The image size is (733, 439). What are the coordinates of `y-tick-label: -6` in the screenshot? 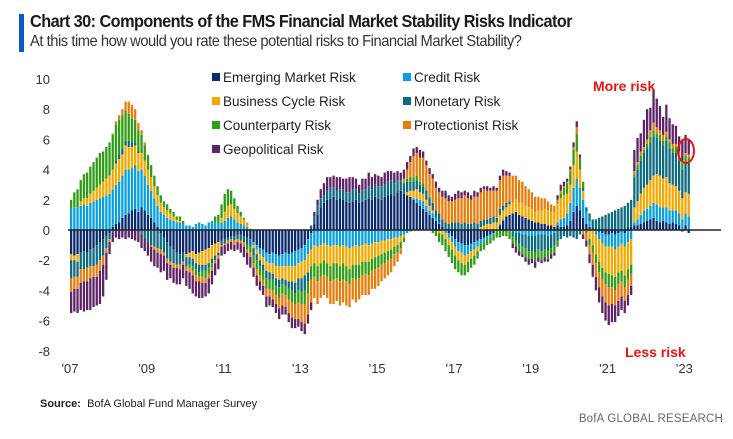 It's located at (44, 321).